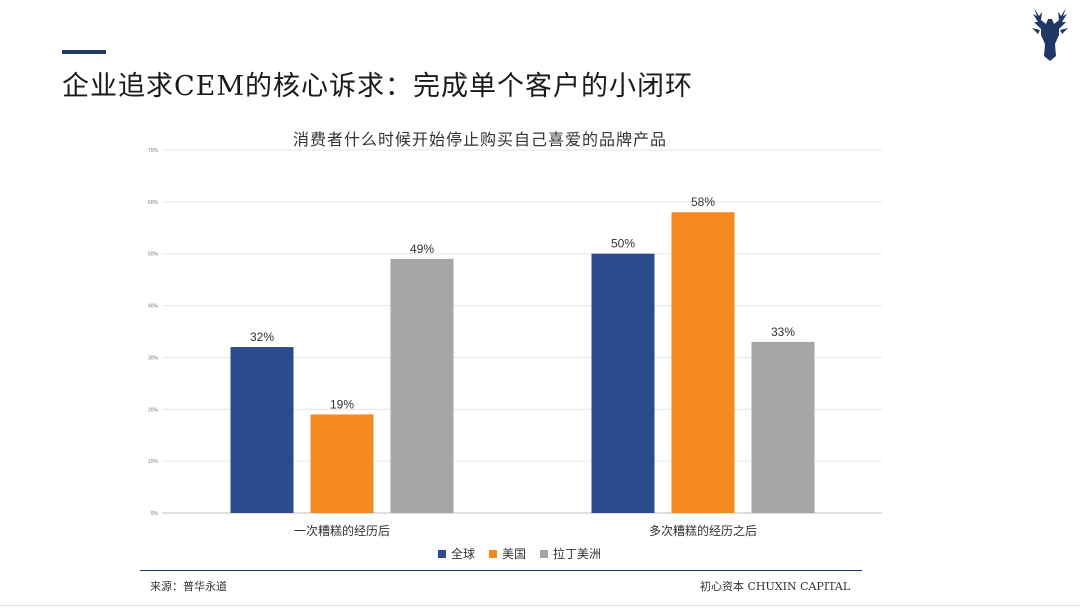 The width and height of the screenshot is (1080, 608). I want to click on footer-rule, so click(501, 570).